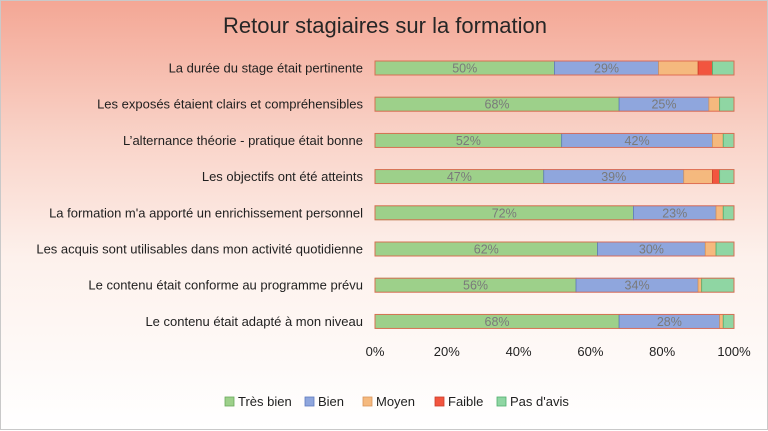 The width and height of the screenshot is (768, 431). I want to click on data-label: 42%, so click(637, 141).